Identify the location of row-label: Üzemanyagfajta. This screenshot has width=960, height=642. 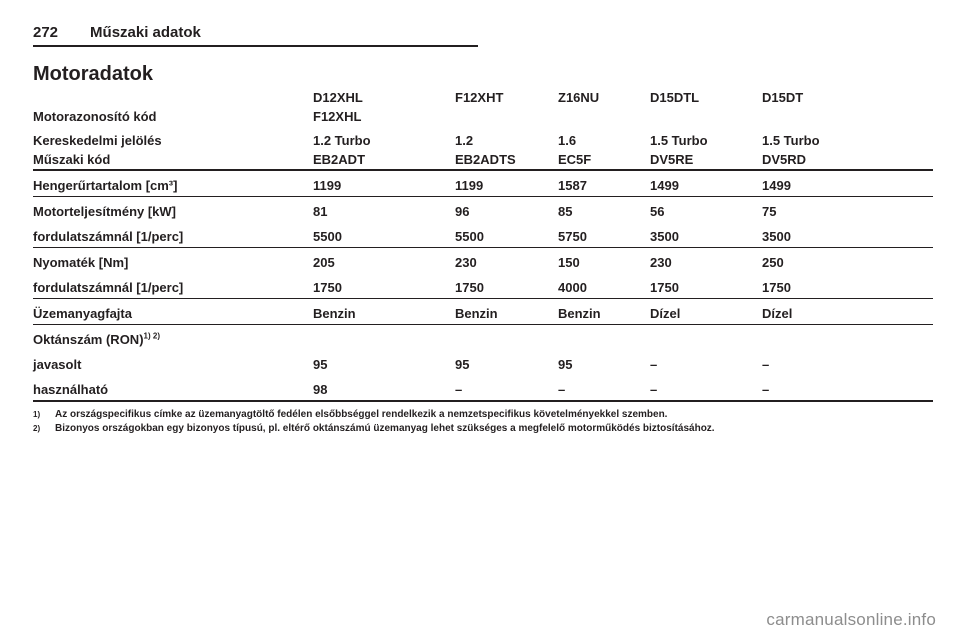
(82, 313).